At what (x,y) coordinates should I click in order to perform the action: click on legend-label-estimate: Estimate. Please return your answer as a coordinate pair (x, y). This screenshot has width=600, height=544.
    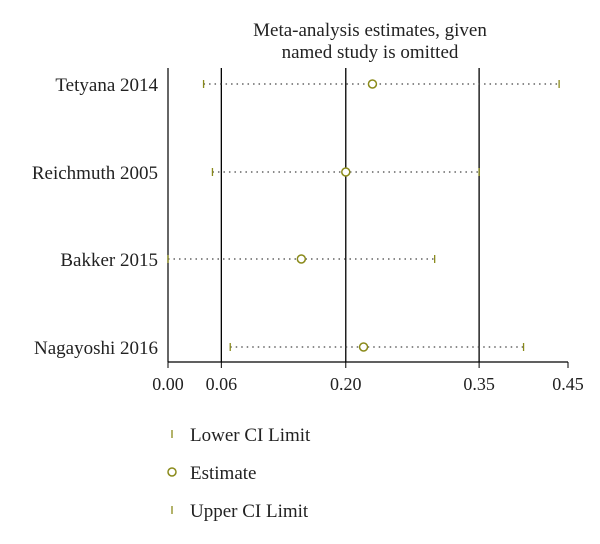
    Looking at the image, I should click on (223, 473).